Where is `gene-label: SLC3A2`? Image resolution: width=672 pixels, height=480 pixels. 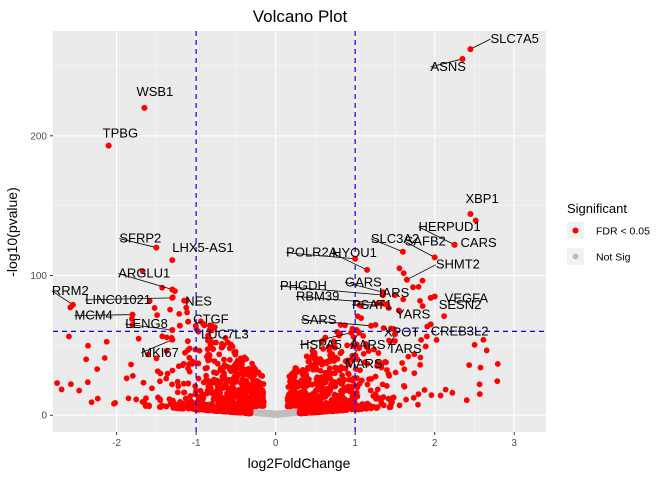
gene-label: SLC3A2 is located at coordinates (395, 238).